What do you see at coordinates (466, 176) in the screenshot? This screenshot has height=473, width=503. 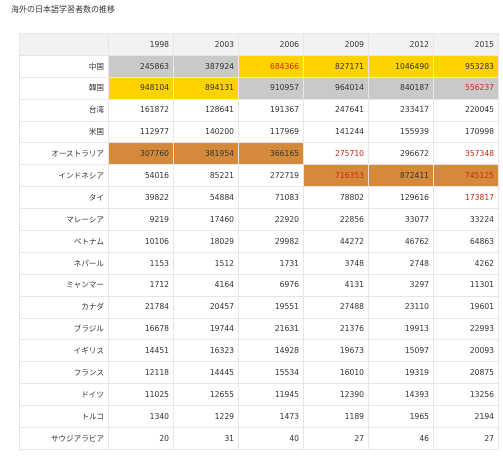 I see `value-cell: 745125` at bounding box center [466, 176].